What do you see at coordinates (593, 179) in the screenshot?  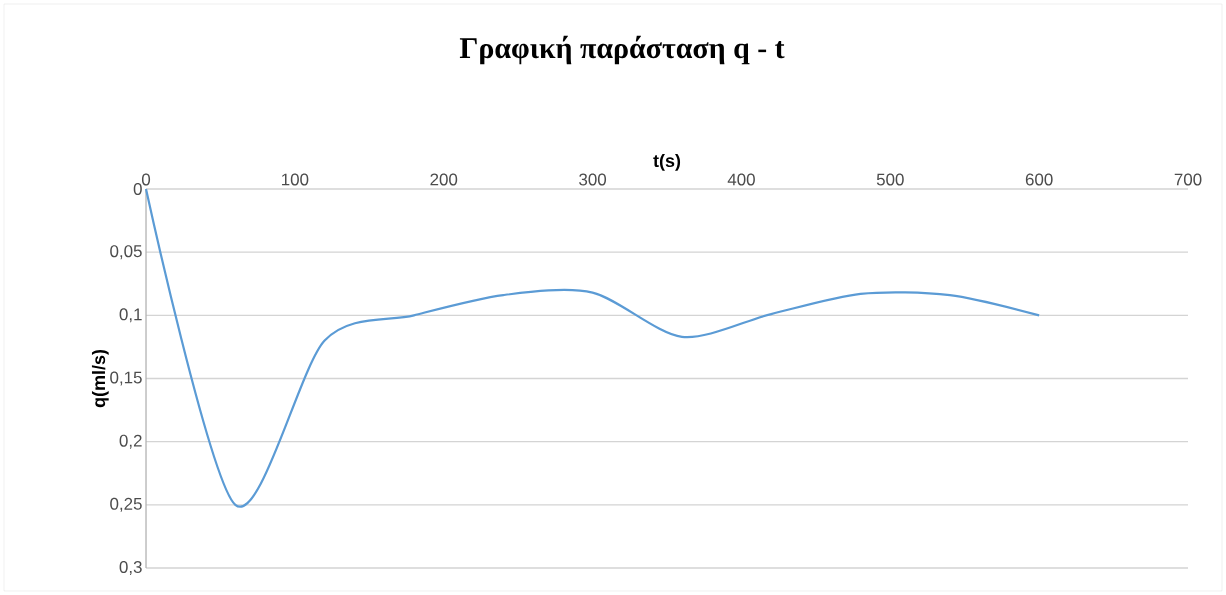 I see `x-tick-label: 300` at bounding box center [593, 179].